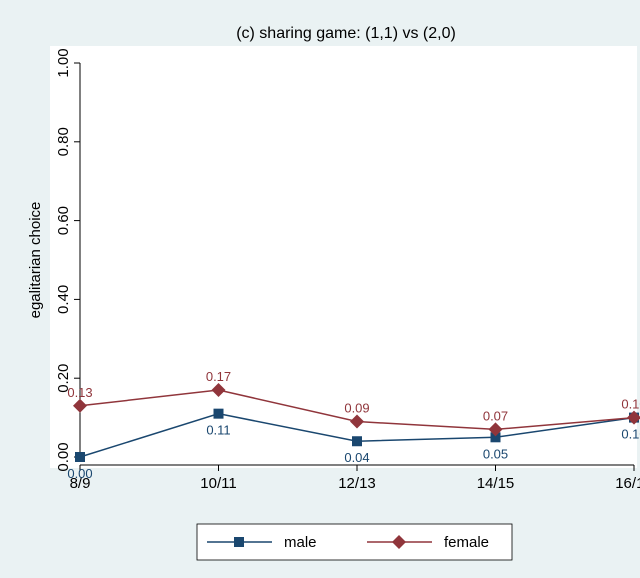 Image resolution: width=640 pixels, height=578 pixels. I want to click on y-tick-label: 1.00, so click(63, 62).